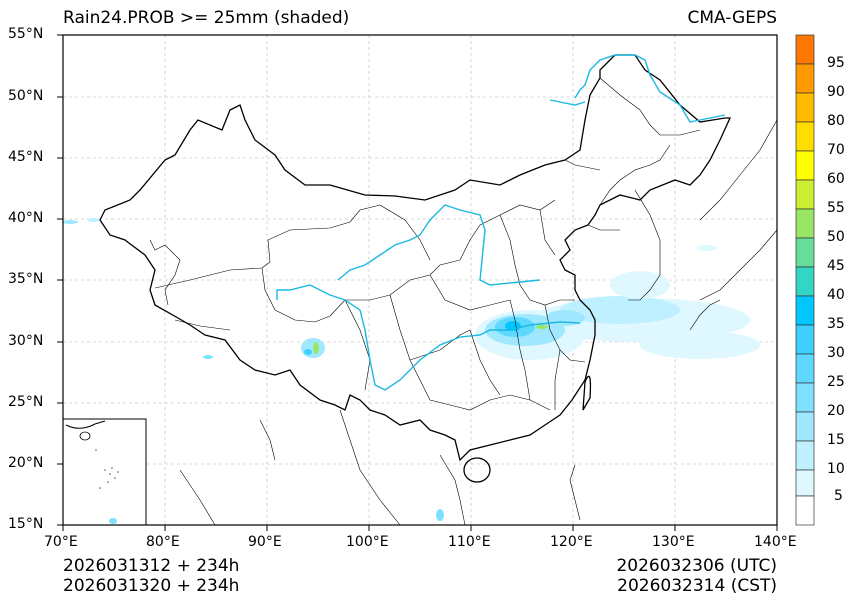 Image resolution: width=860 pixels, height=610 pixels. What do you see at coordinates (836, 411) in the screenshot?
I see `colorbar-label: 20` at bounding box center [836, 411].